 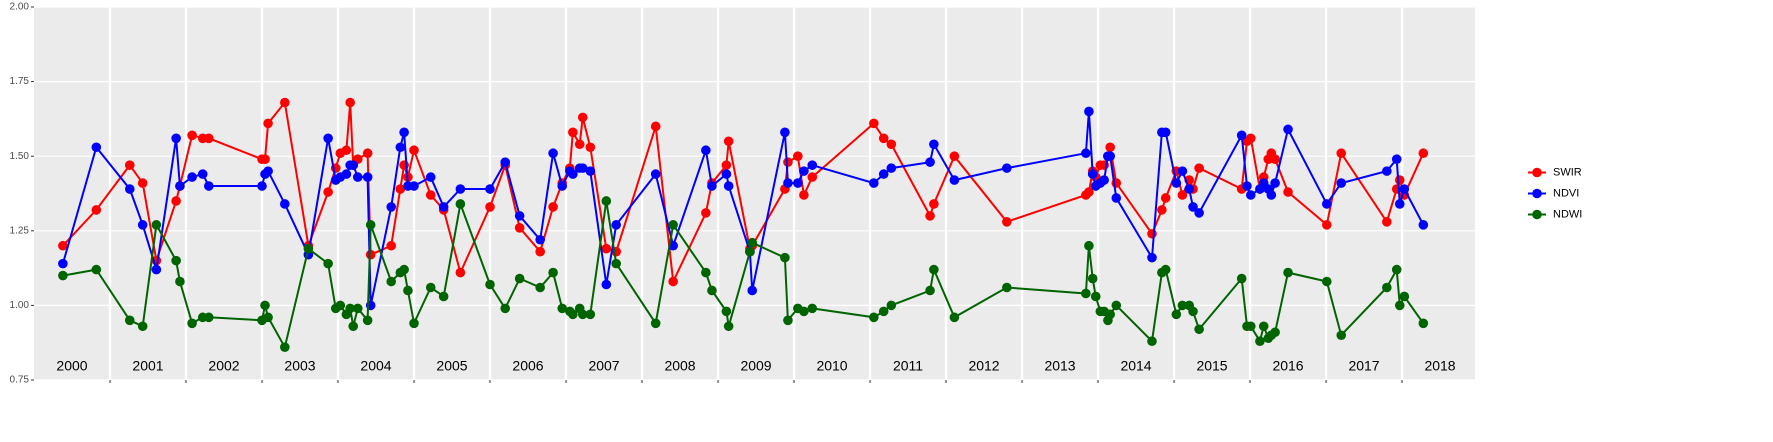 I want to click on year-label: 2014, so click(x=1135, y=366).